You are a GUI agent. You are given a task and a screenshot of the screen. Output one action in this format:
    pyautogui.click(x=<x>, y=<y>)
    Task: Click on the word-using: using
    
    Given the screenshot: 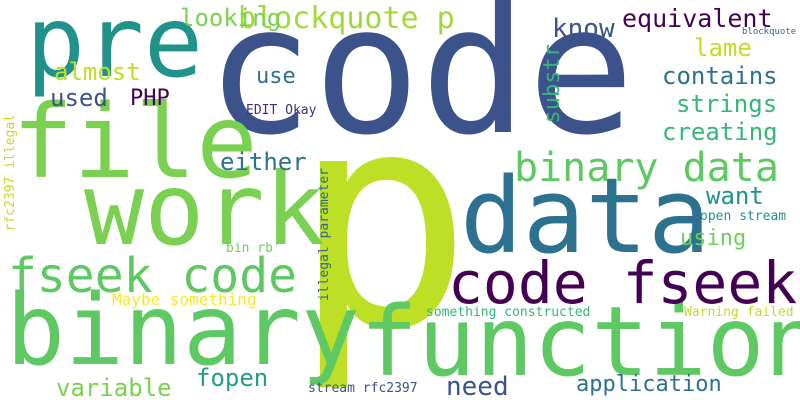 What is the action you would take?
    pyautogui.click(x=713, y=238)
    